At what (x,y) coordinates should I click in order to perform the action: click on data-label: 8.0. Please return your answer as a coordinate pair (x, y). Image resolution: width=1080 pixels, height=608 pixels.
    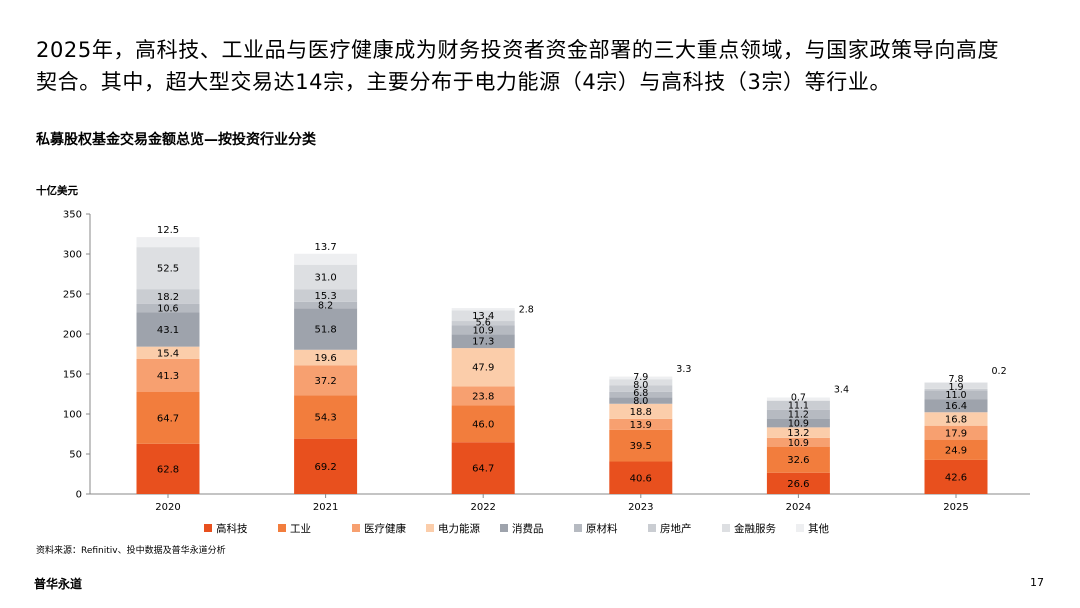
    Looking at the image, I should click on (640, 401).